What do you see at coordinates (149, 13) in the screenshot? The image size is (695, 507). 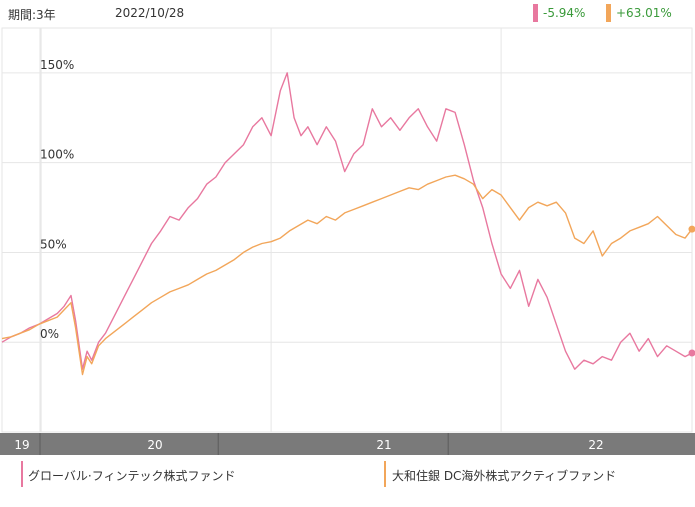 I see `date-label: 2022/10/28` at bounding box center [149, 13].